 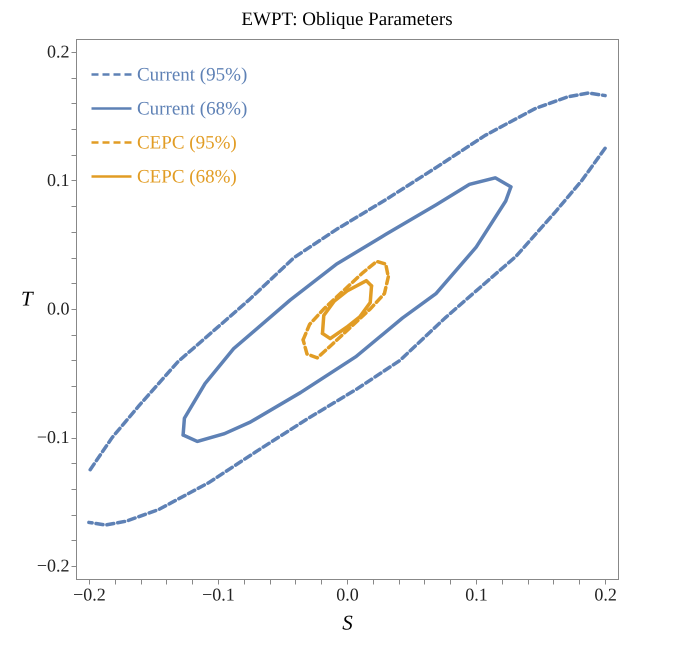 I want to click on legend-label: CEPC (68%), so click(x=187, y=177).